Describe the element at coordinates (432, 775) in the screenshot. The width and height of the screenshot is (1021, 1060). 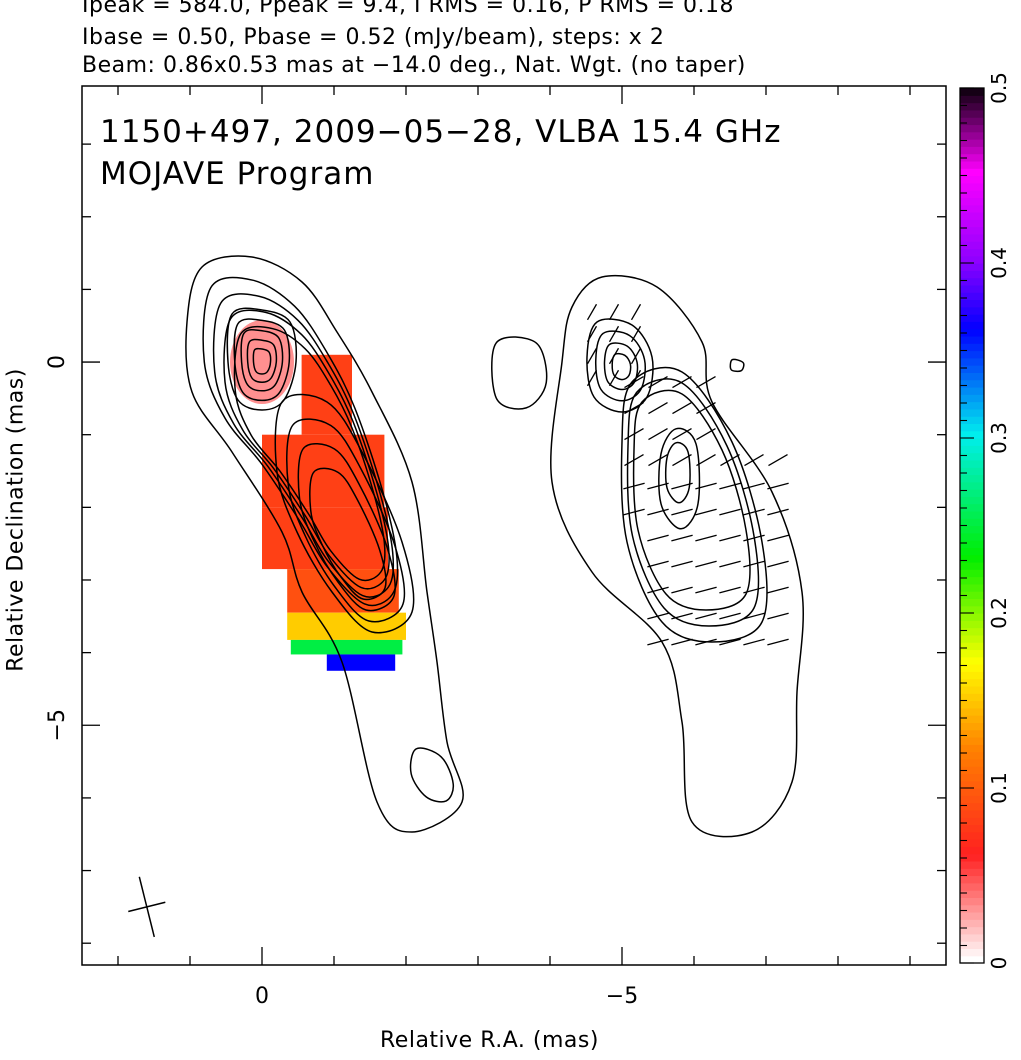
I see `jet-knot-contour` at that location.